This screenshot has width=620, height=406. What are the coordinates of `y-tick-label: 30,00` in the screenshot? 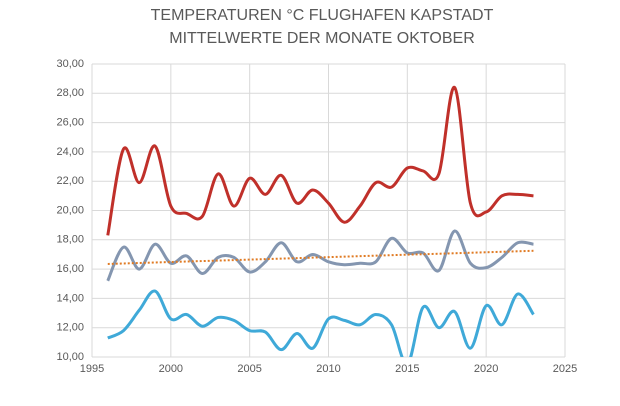 It's located at (70, 64).